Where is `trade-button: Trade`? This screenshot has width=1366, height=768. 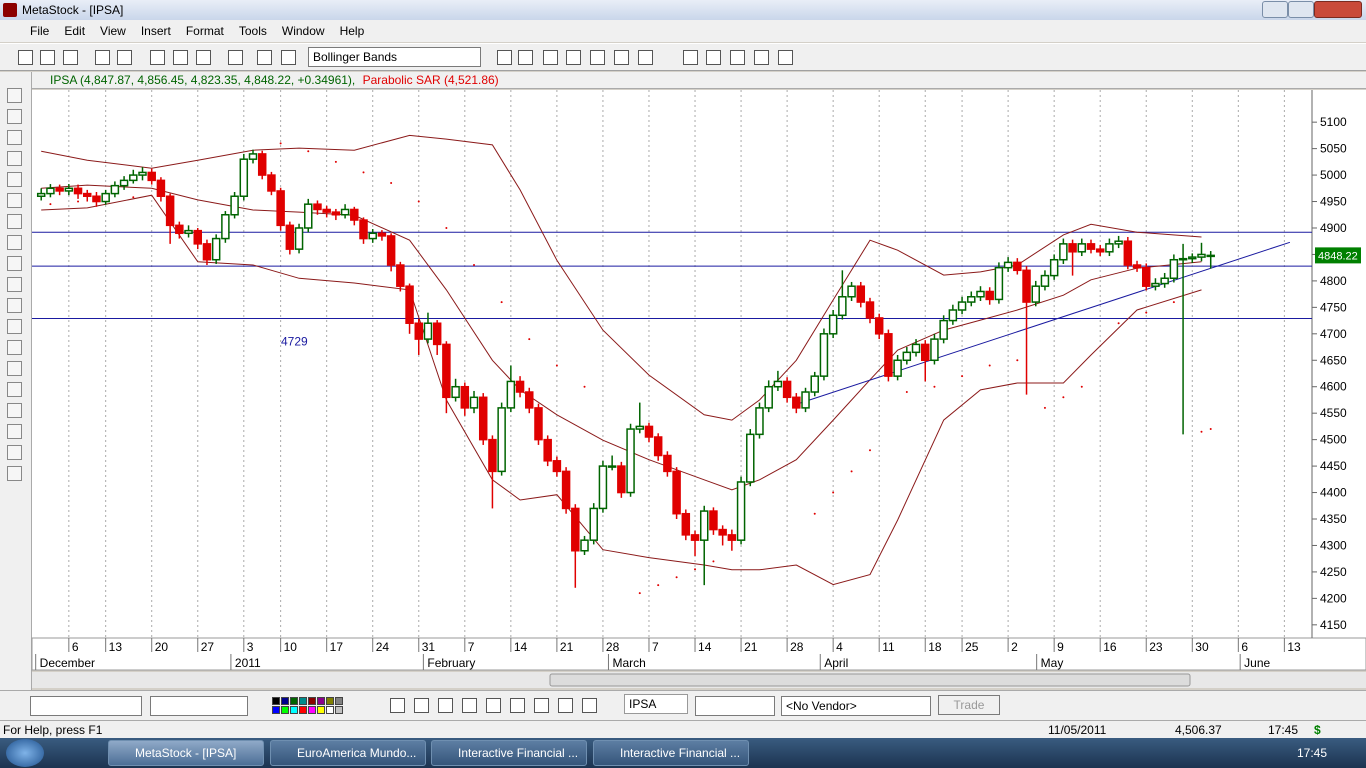 trade-button: Trade is located at coordinates (969, 705).